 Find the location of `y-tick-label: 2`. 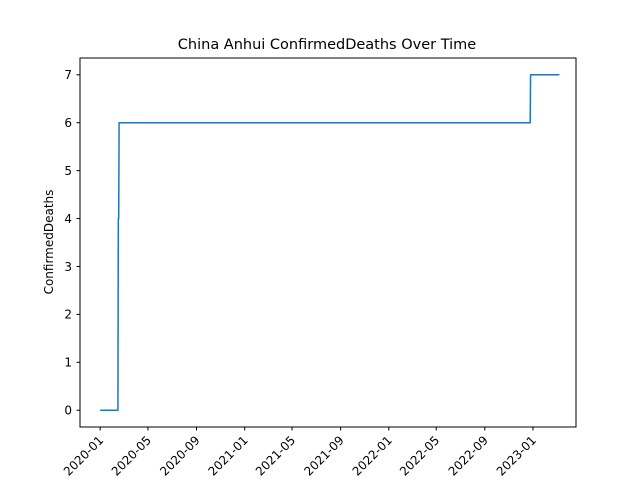

y-tick-label: 2 is located at coordinates (68, 315).